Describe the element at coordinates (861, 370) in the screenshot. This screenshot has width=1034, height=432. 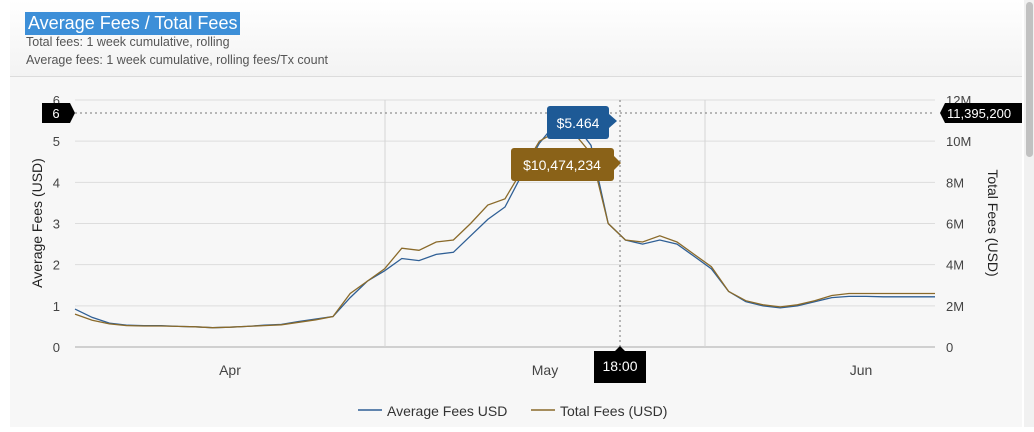
I see `x-tick-label: Jun` at that location.